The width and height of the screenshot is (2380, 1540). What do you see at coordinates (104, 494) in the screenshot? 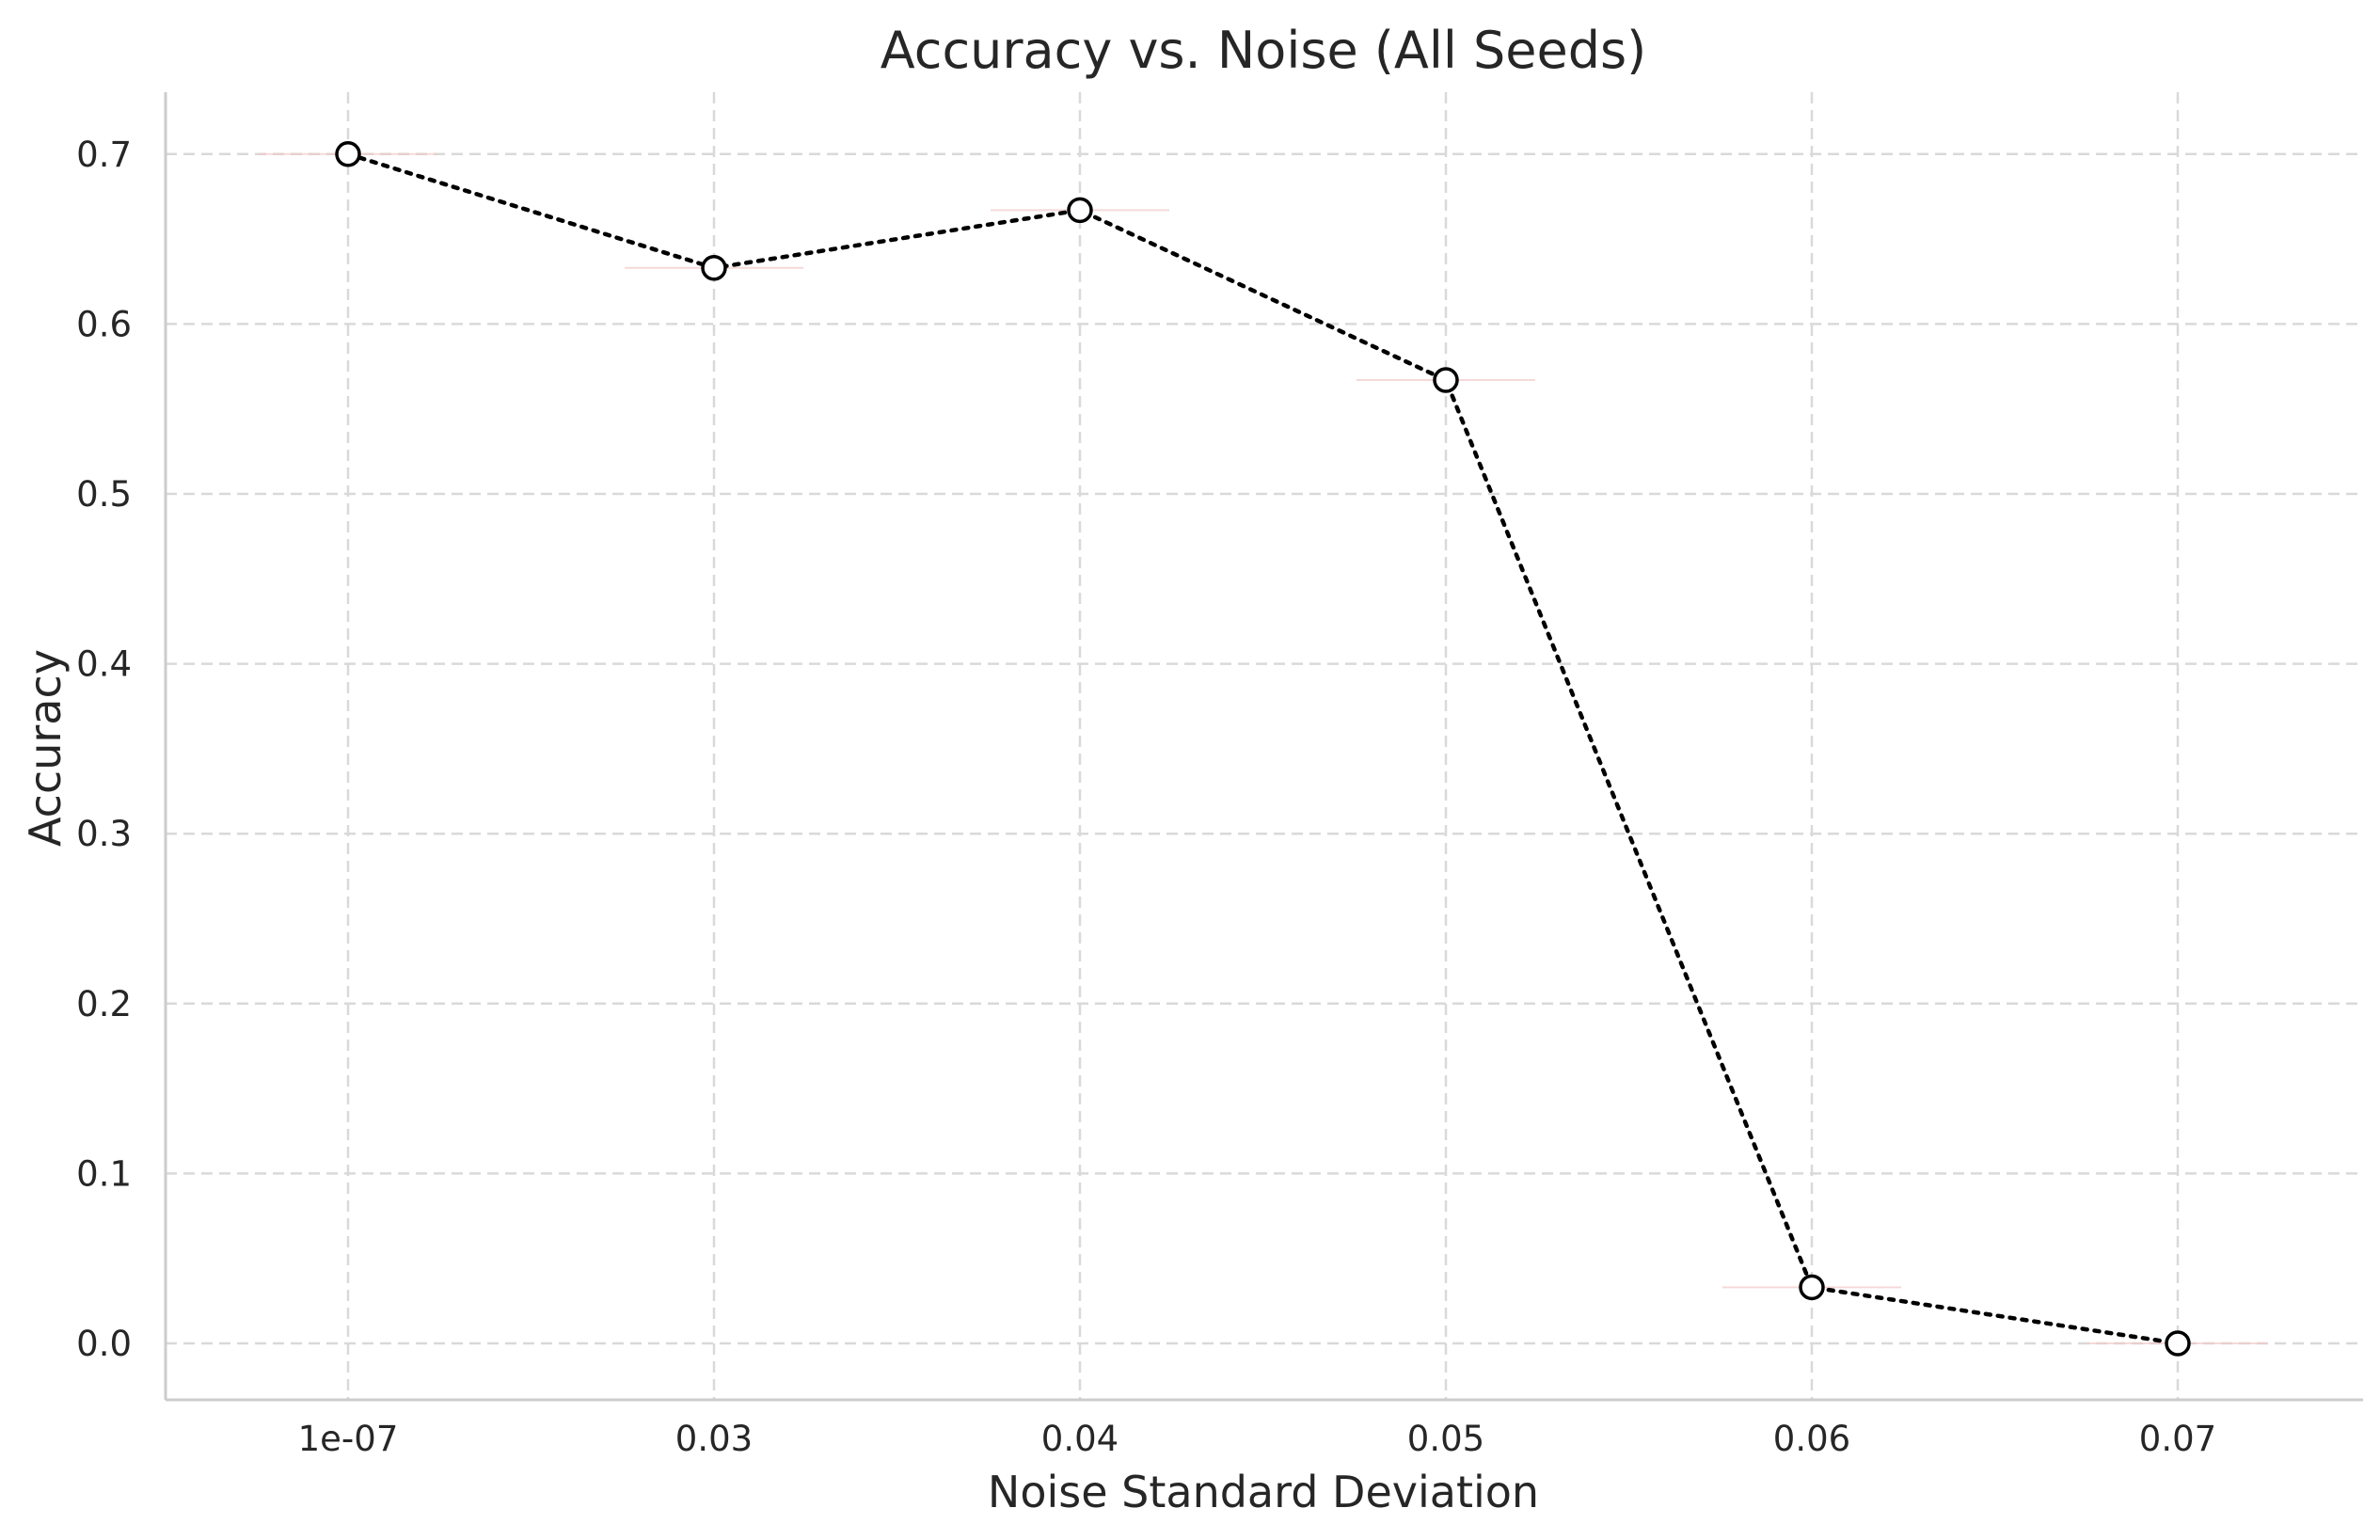
I see `y-tick-label: 0.5` at bounding box center [104, 494].